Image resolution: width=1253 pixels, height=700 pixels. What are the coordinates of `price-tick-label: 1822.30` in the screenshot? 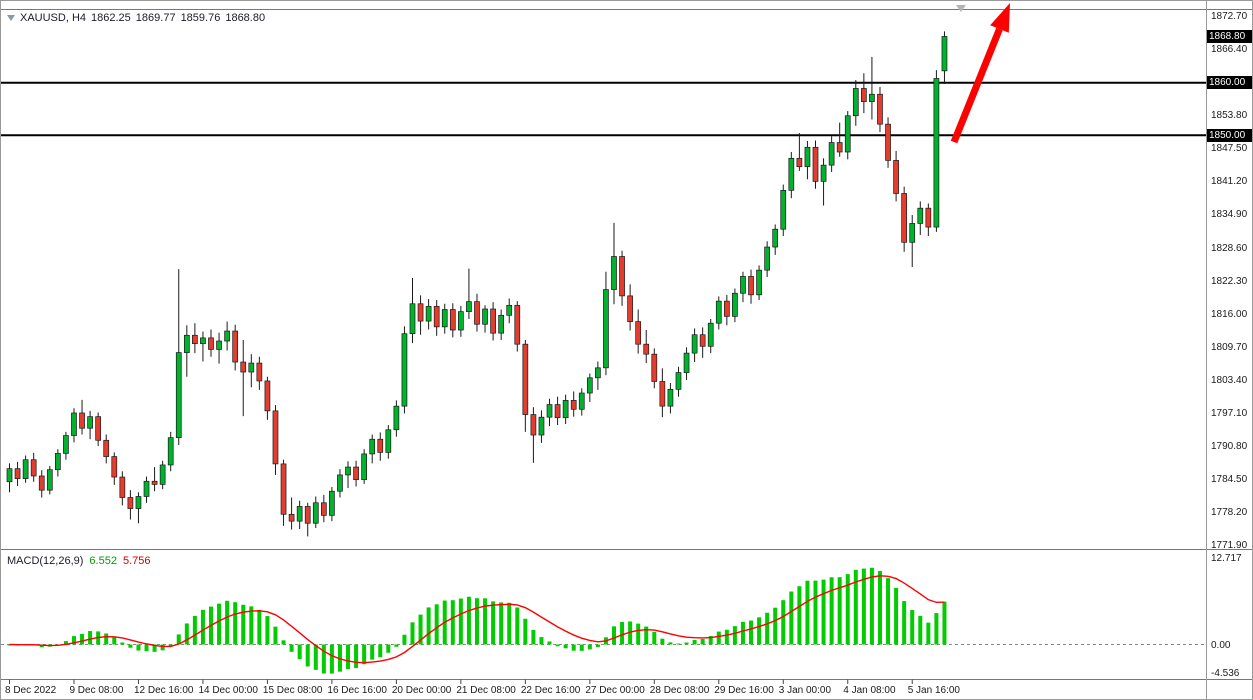 It's located at (1229, 281).